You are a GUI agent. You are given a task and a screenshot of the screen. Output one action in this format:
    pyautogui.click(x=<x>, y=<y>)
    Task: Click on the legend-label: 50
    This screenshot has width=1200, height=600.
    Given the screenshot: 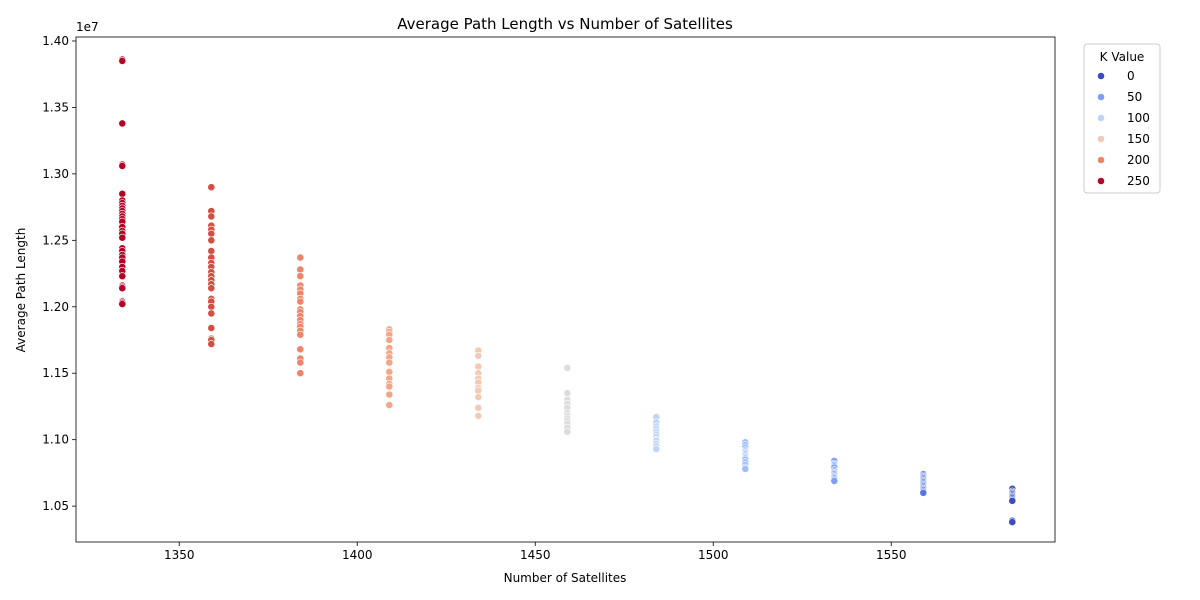 What is the action you would take?
    pyautogui.click(x=1134, y=97)
    